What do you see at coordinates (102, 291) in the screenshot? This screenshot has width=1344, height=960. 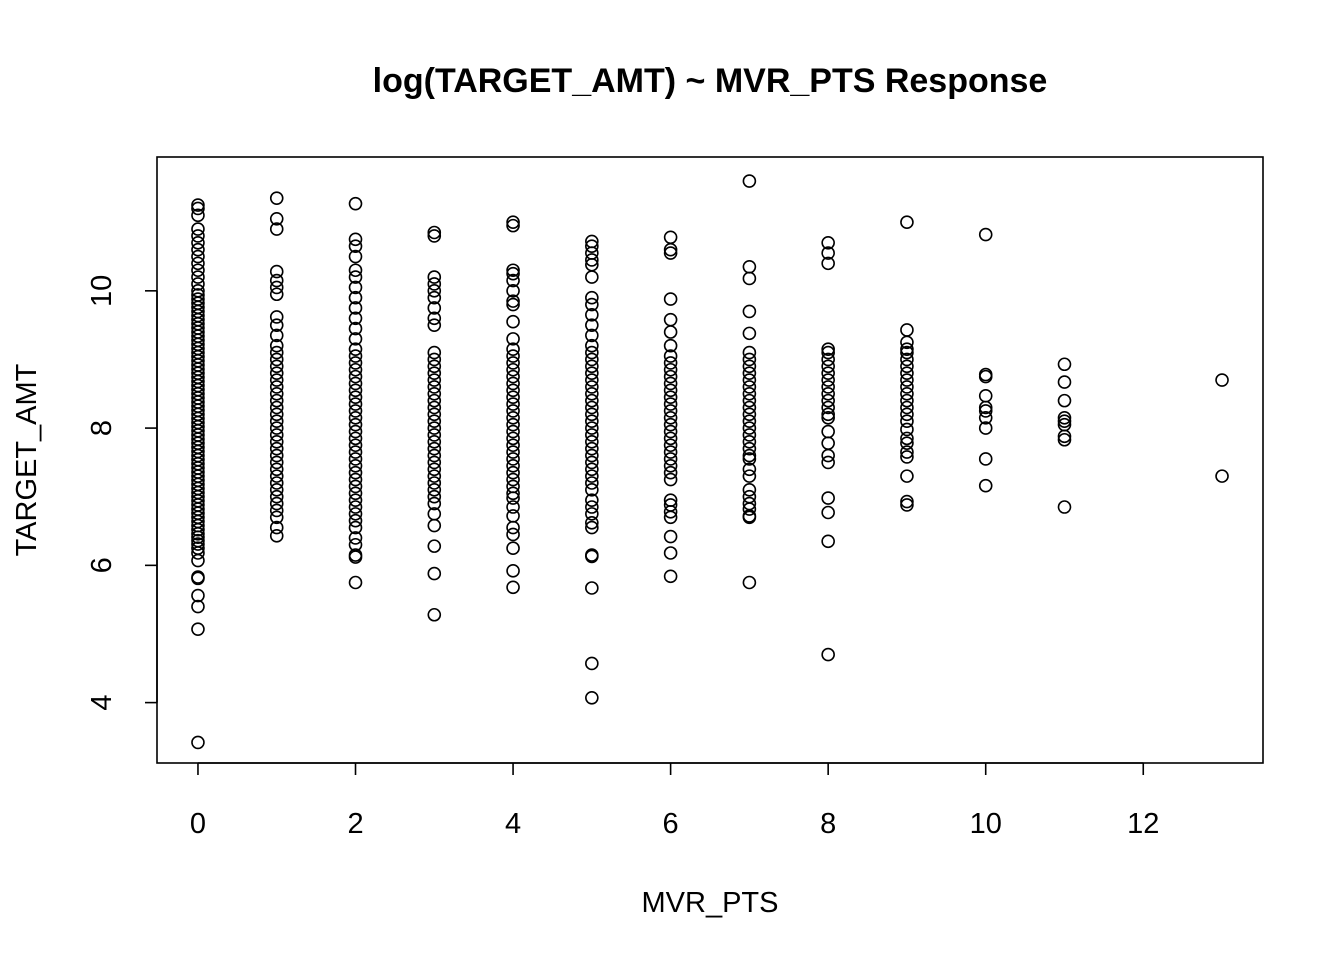 I see `y-tick-label: 10` at bounding box center [102, 291].